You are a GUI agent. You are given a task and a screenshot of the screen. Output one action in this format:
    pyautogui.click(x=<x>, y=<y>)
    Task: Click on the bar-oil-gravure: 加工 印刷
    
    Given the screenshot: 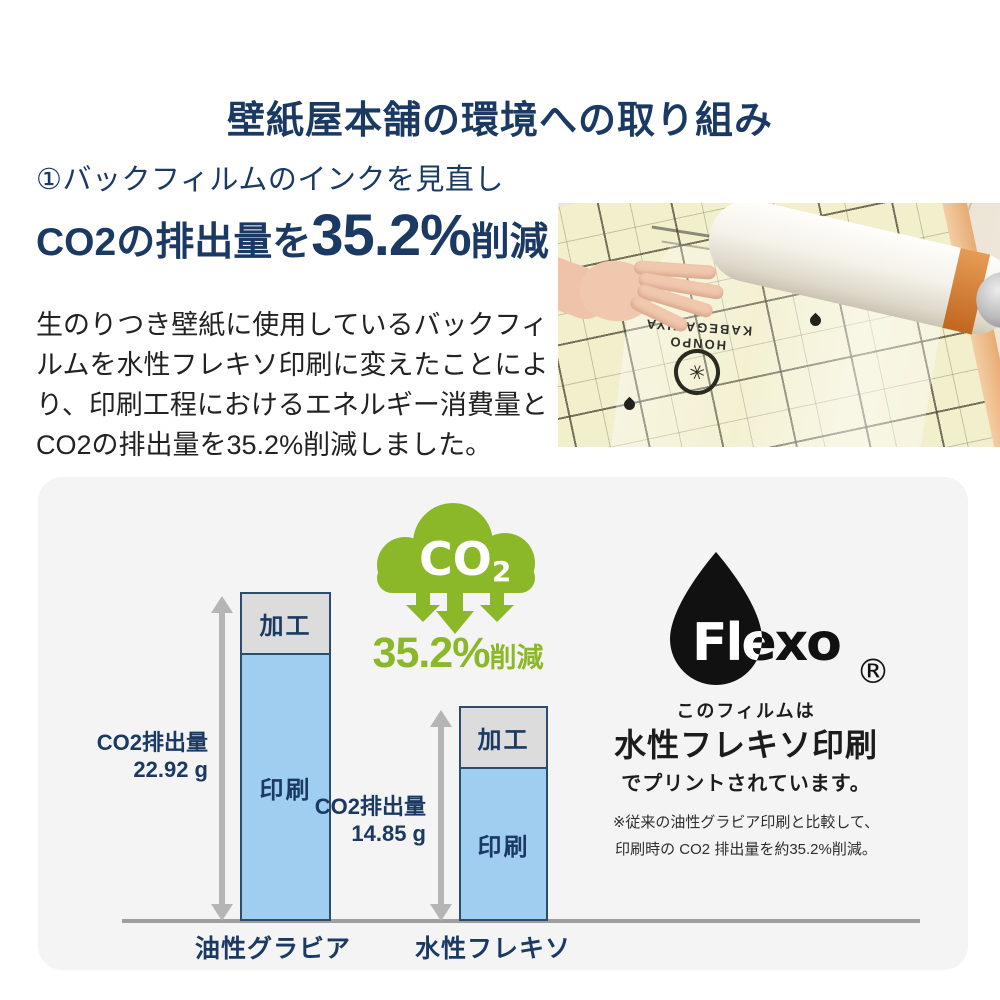 What is the action you would take?
    pyautogui.click(x=285, y=756)
    